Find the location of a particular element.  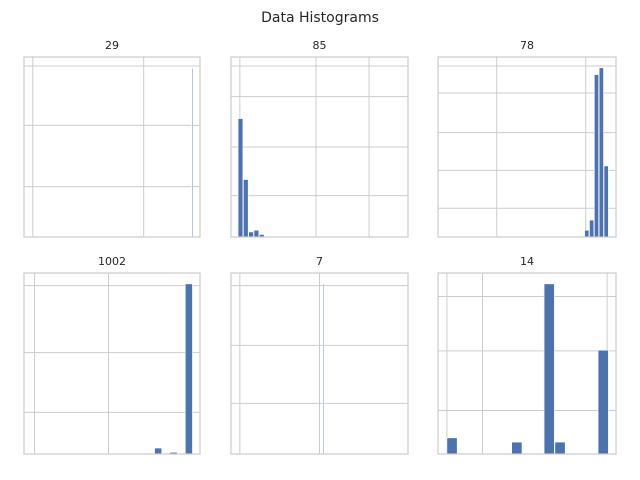

subplot-1: 29 is located at coordinates (112, 138).